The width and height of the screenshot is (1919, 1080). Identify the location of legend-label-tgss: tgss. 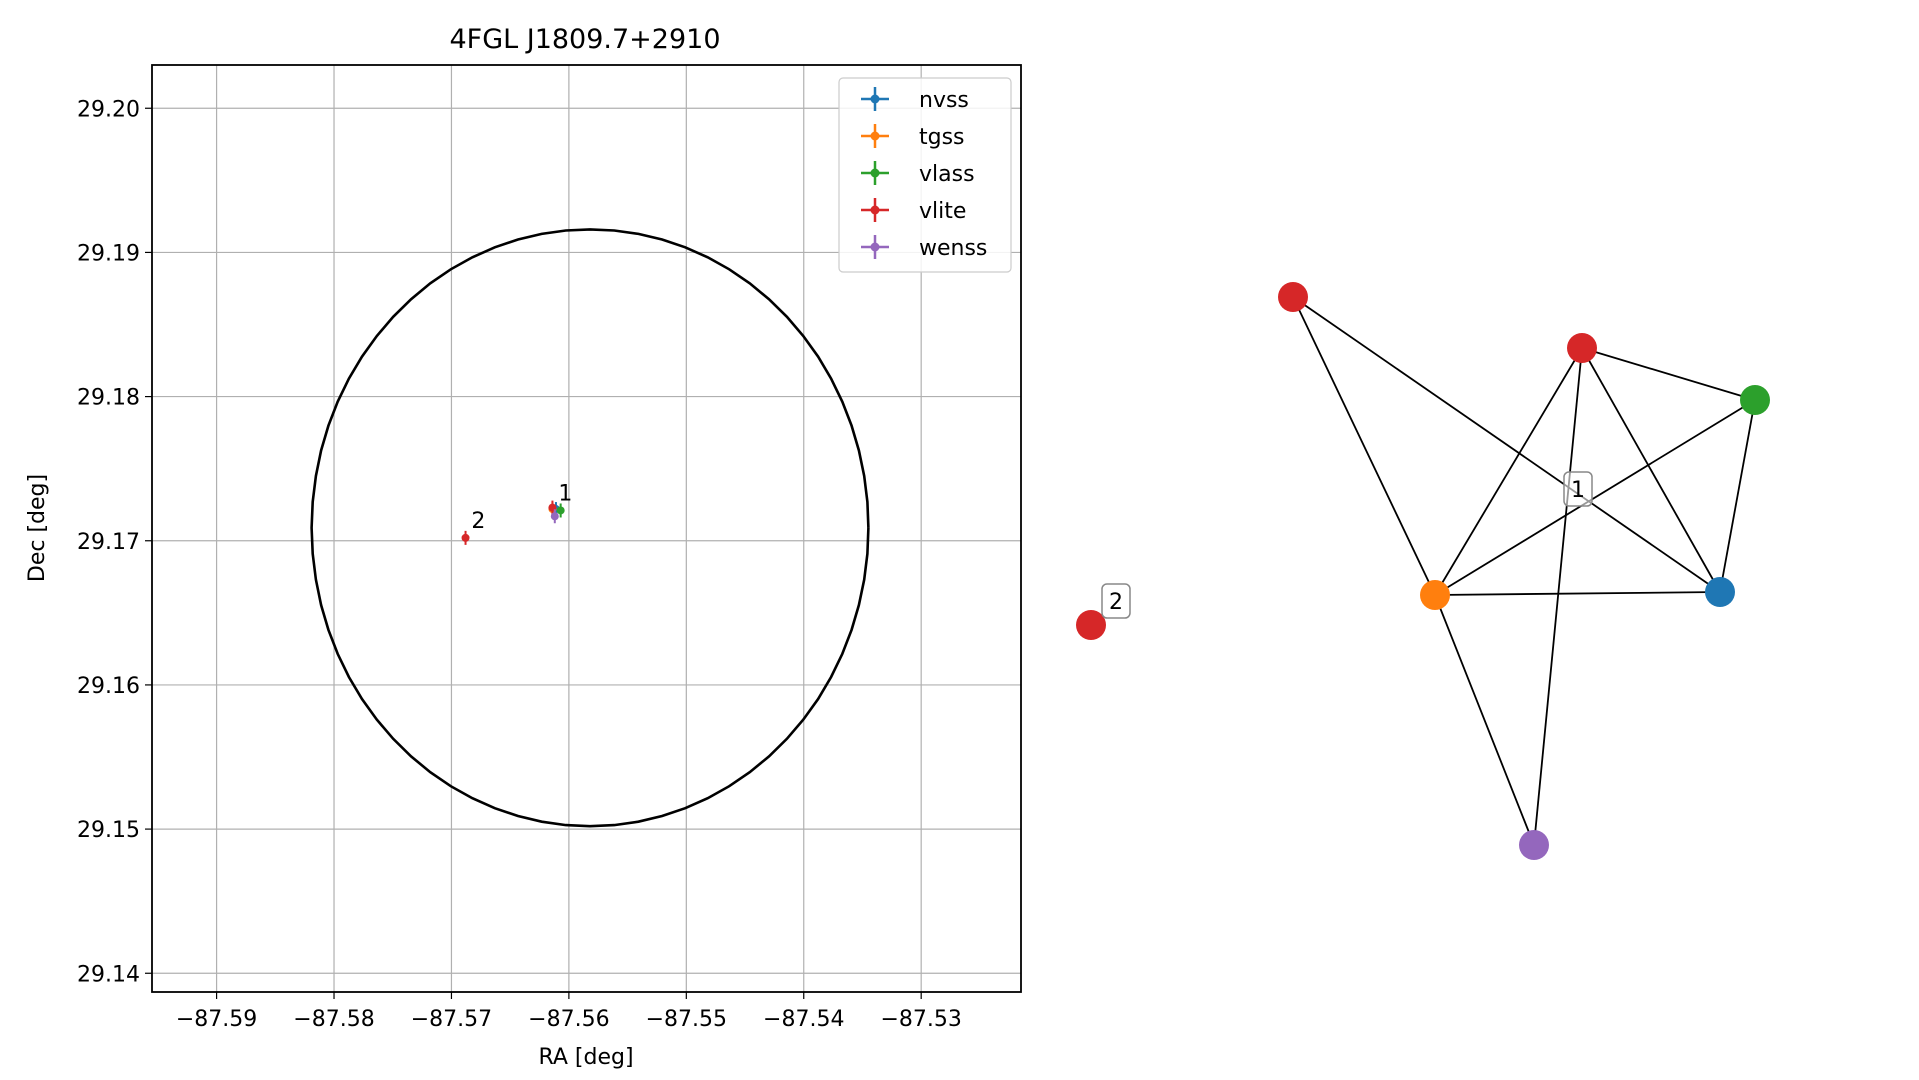
(942, 137).